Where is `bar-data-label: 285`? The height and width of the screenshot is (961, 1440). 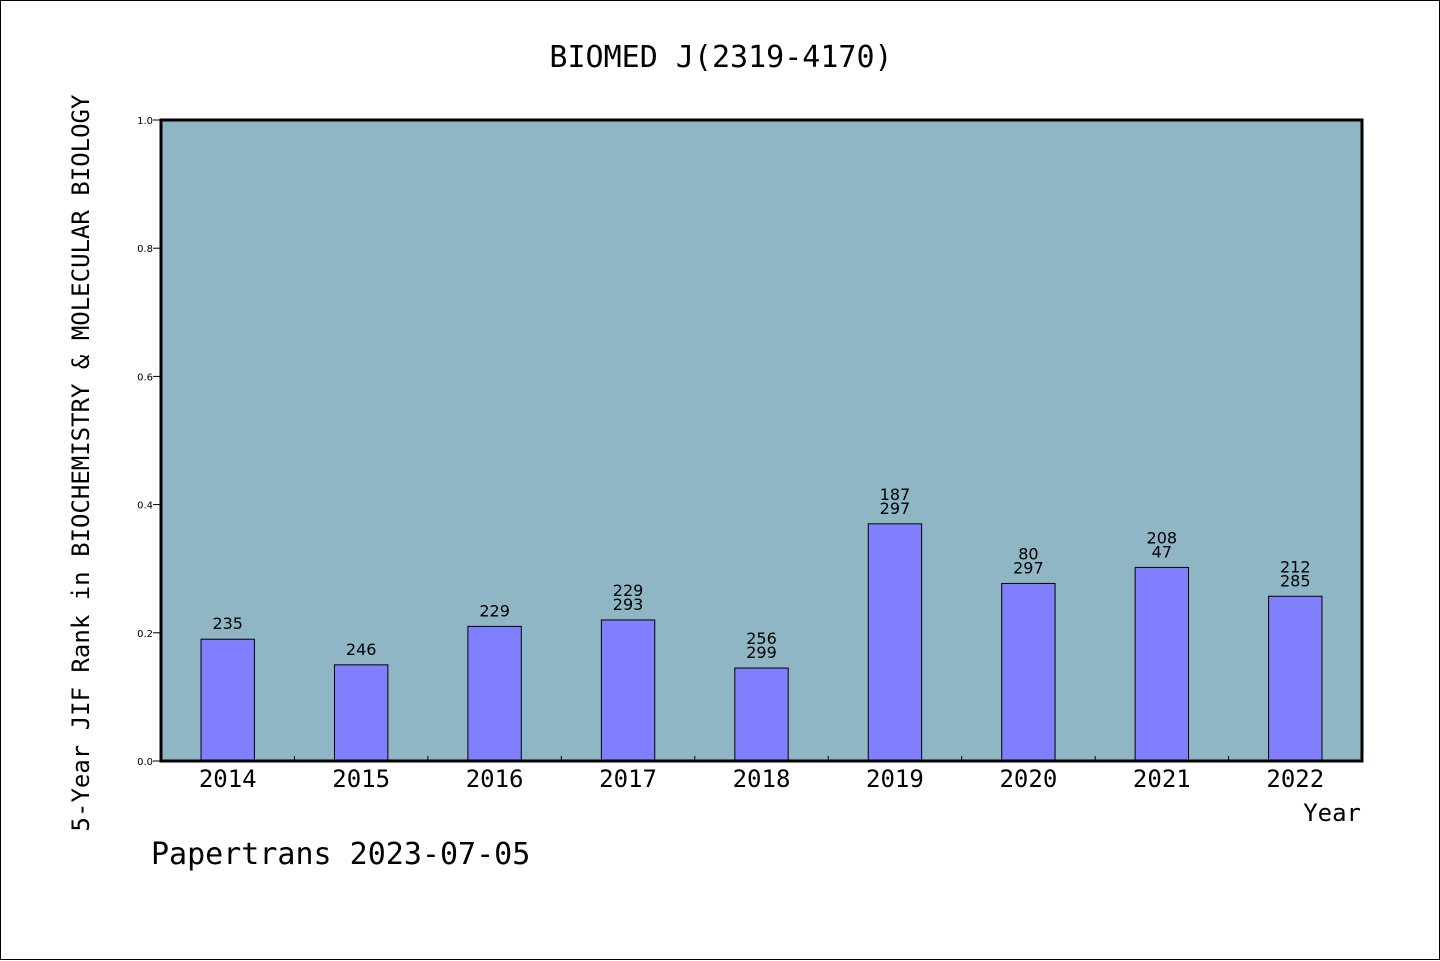 bar-data-label: 285 is located at coordinates (1295, 580).